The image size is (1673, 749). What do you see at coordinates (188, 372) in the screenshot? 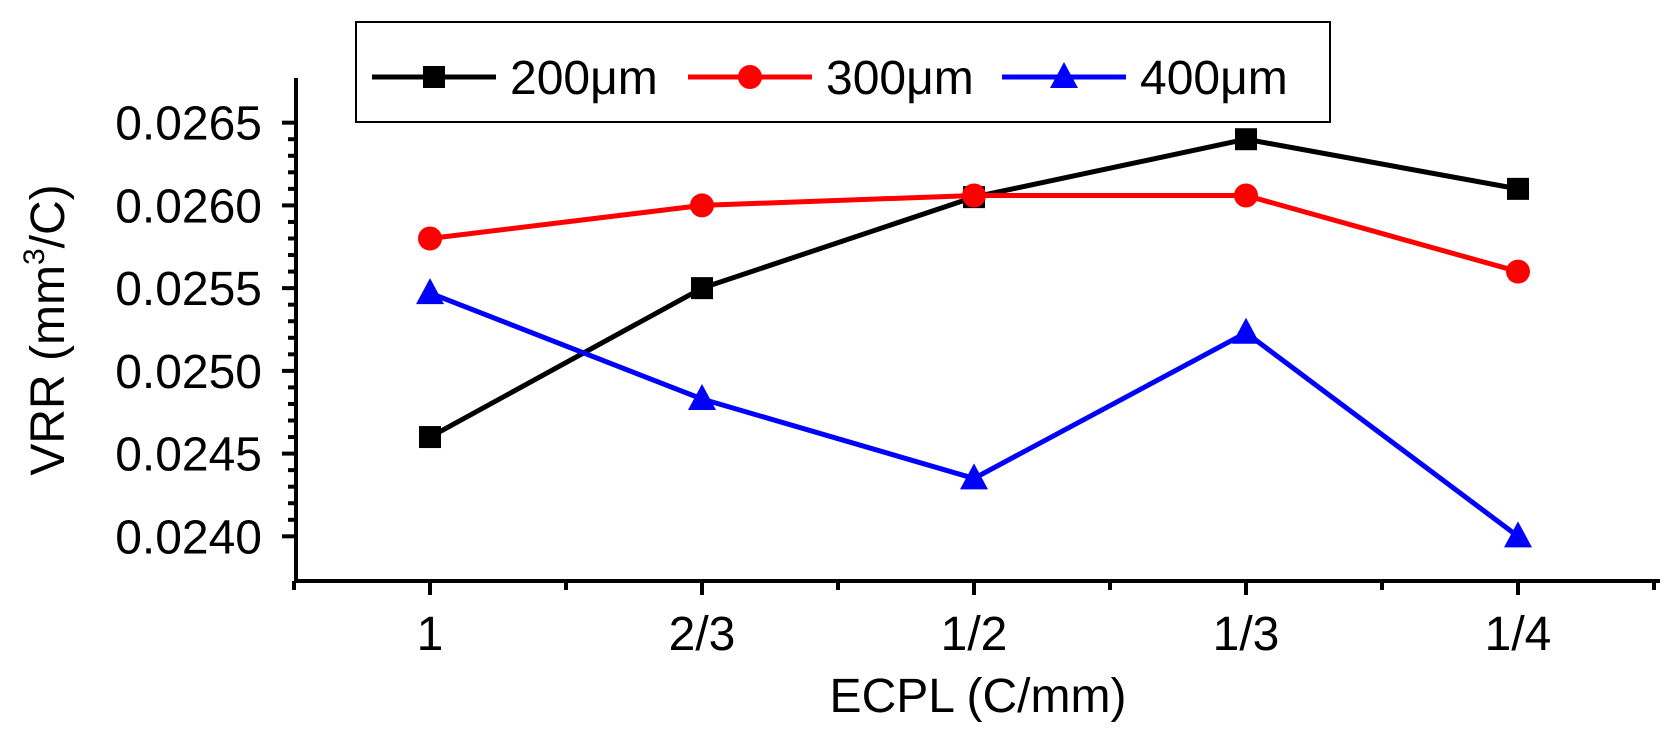
I see `y-tick-label: 0.0250` at bounding box center [188, 372].